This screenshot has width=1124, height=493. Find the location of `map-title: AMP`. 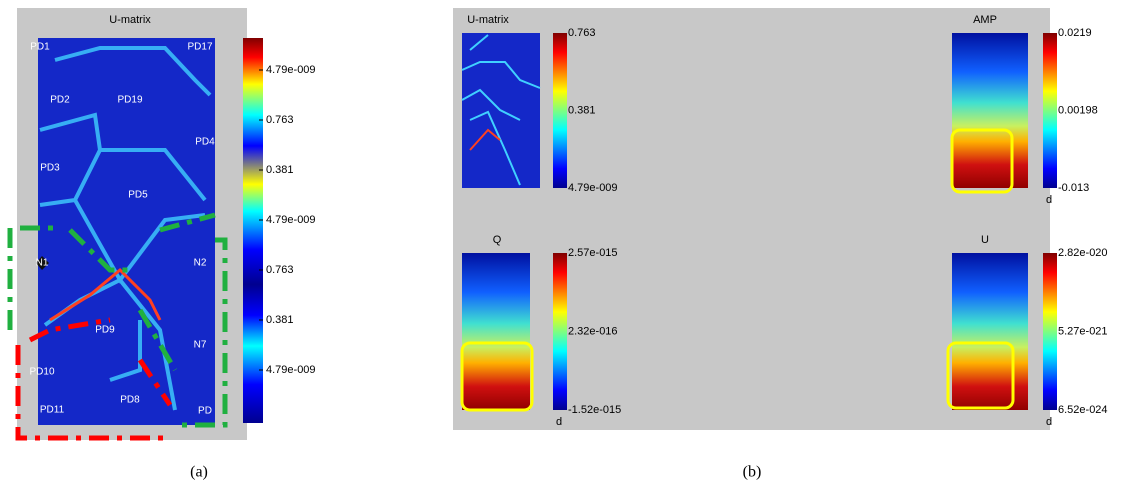

map-title: AMP is located at coordinates (985, 20).